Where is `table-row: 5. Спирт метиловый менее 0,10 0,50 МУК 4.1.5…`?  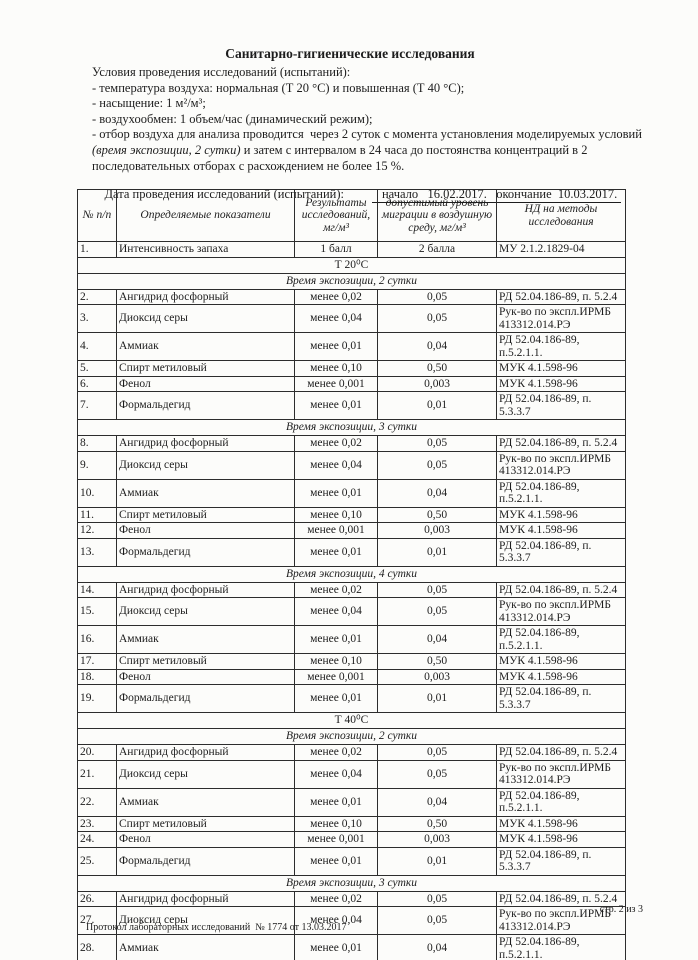 table-row: 5. Спирт метиловый менее 0,10 0,50 МУК 4.1.5… is located at coordinates (351, 368).